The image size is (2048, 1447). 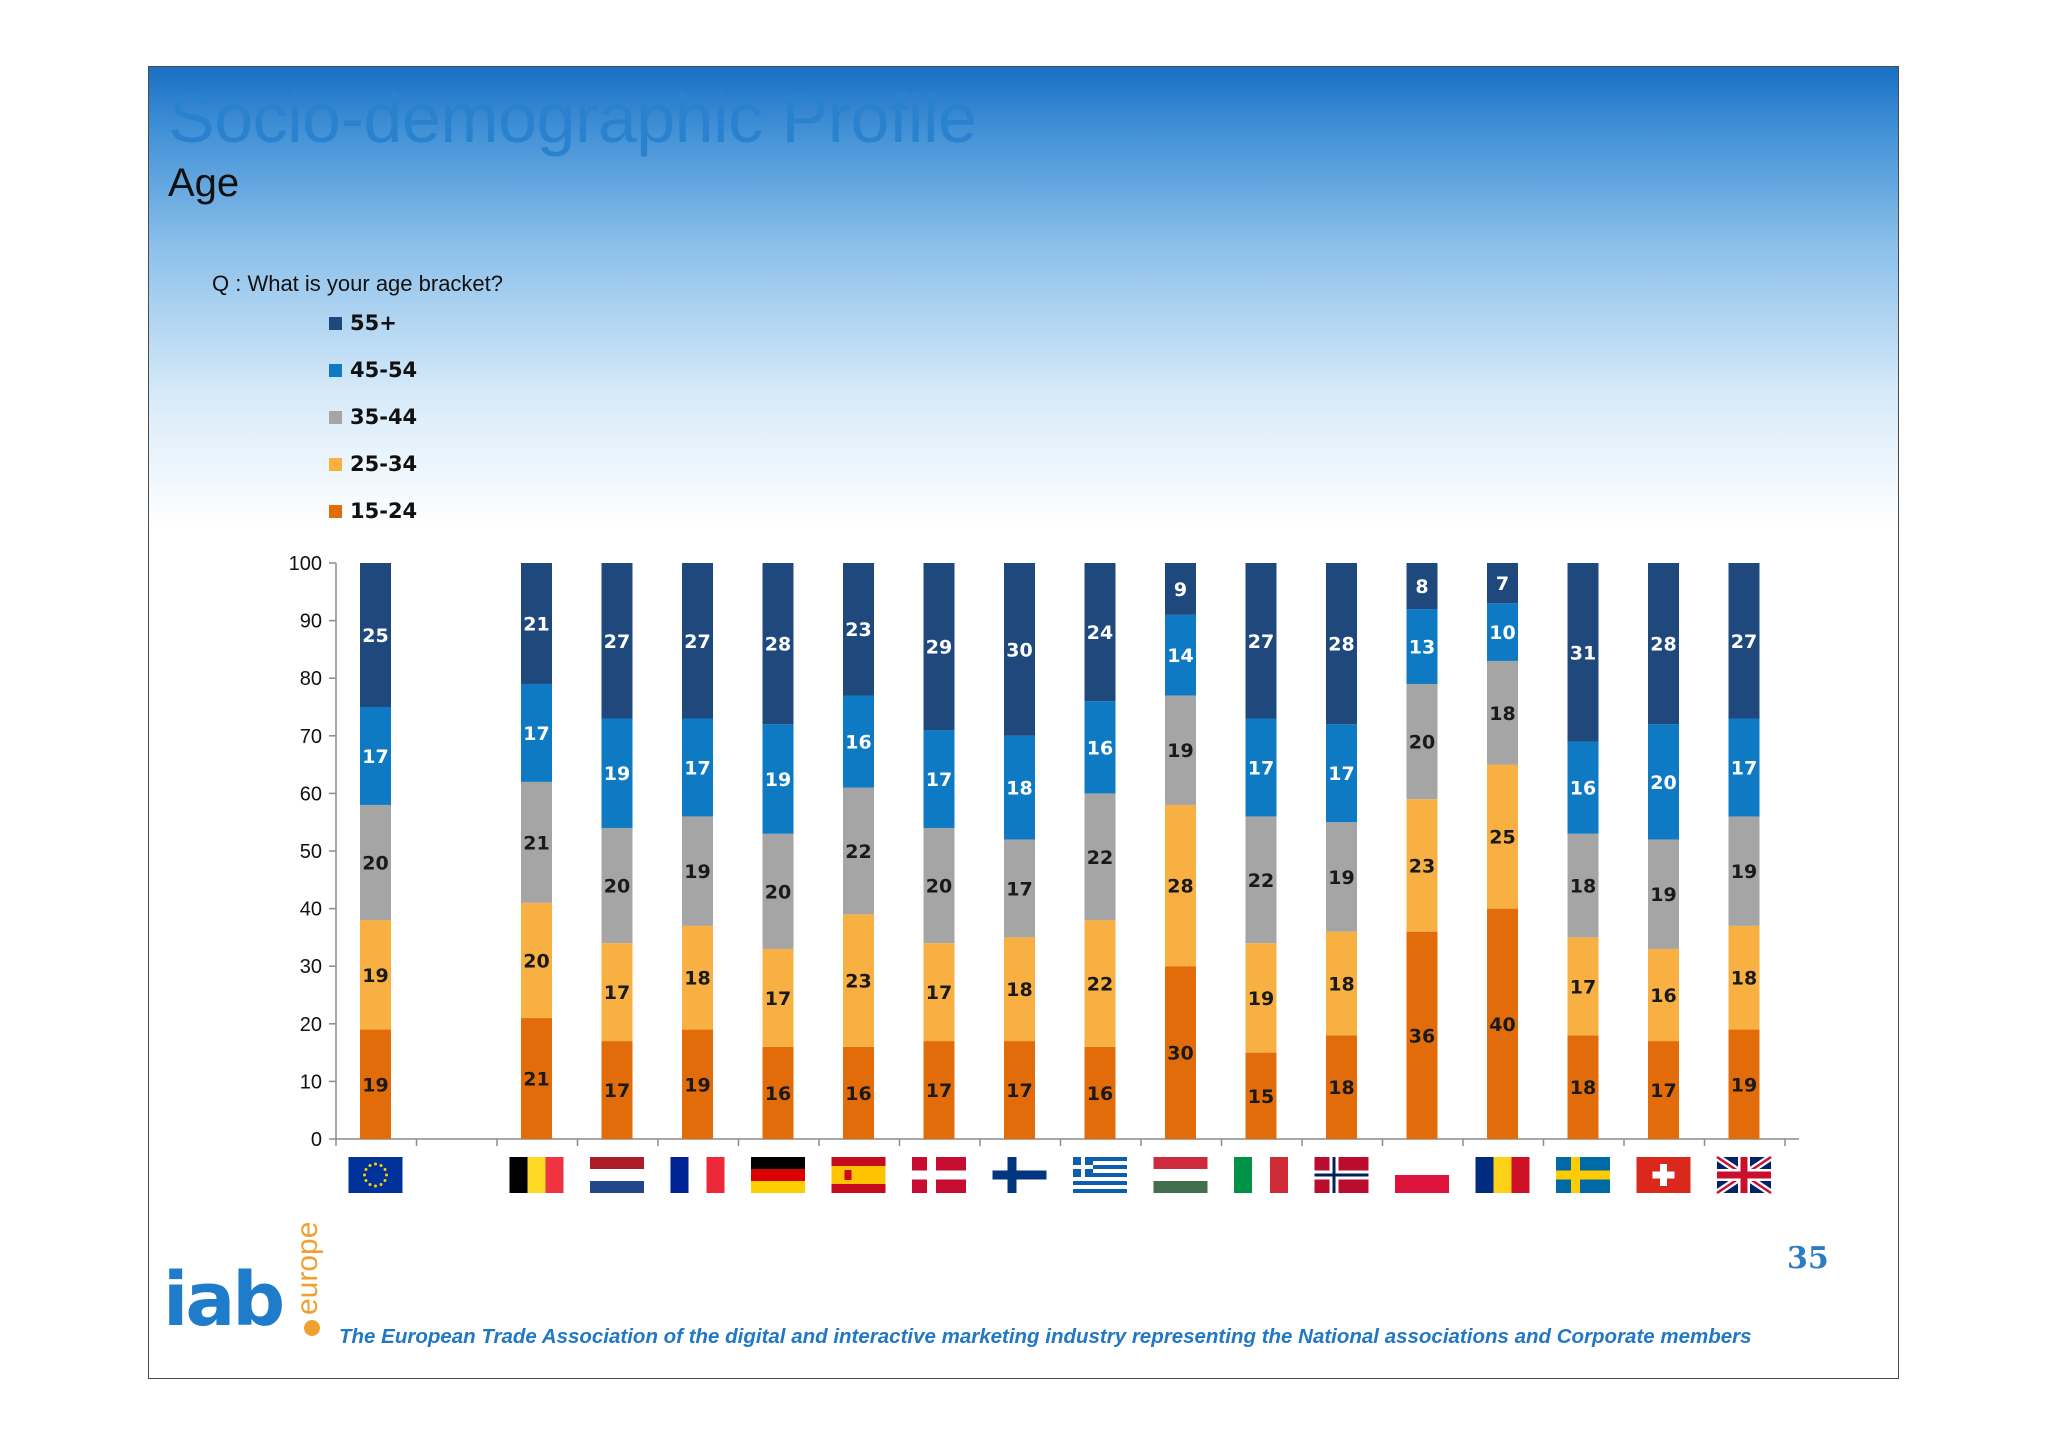 I want to click on legend-label: 55+, so click(x=373, y=323).